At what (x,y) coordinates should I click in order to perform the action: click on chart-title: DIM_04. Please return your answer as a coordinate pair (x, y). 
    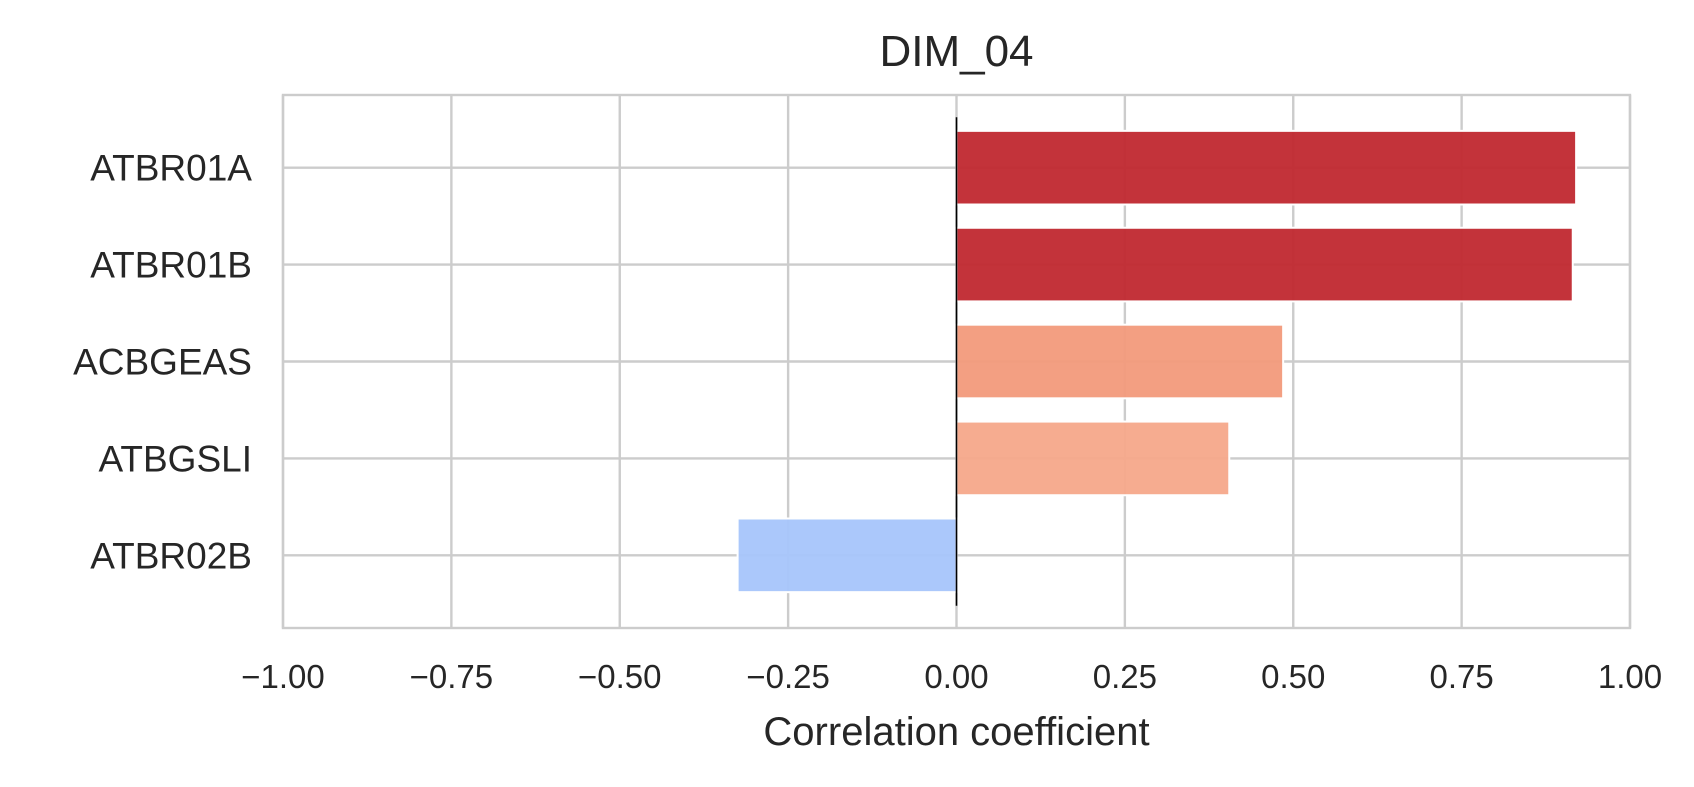
    Looking at the image, I should click on (956, 51).